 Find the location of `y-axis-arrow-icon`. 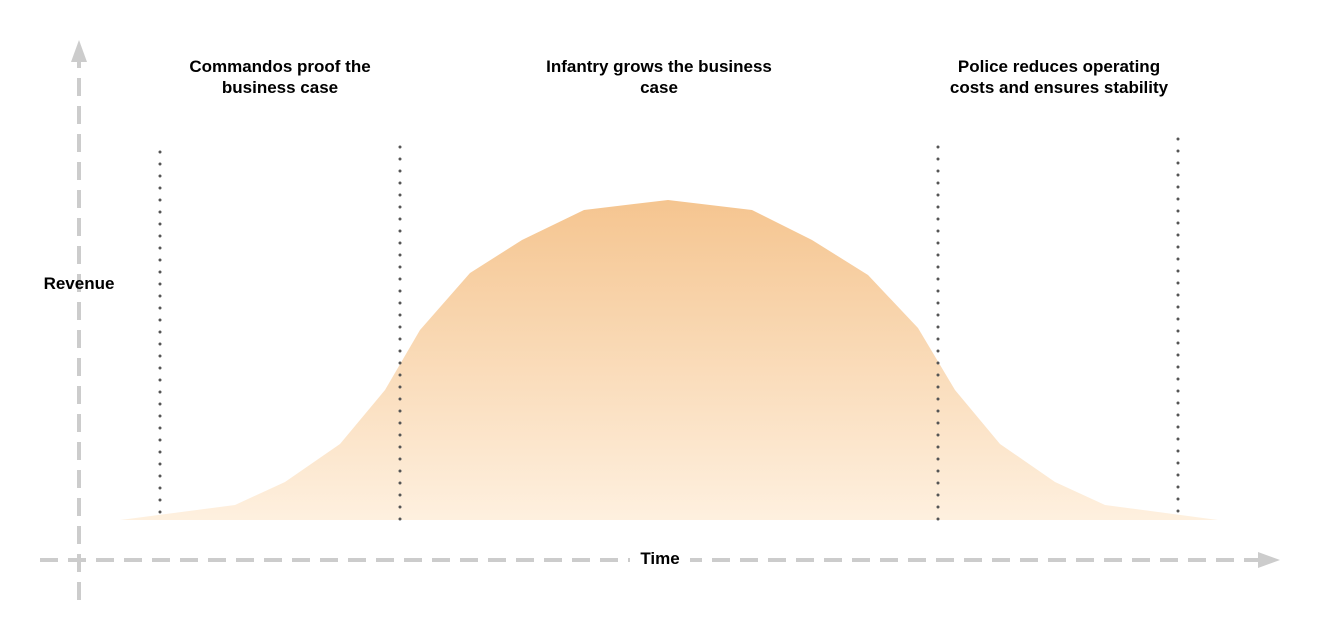

y-axis-arrow-icon is located at coordinates (79, 51).